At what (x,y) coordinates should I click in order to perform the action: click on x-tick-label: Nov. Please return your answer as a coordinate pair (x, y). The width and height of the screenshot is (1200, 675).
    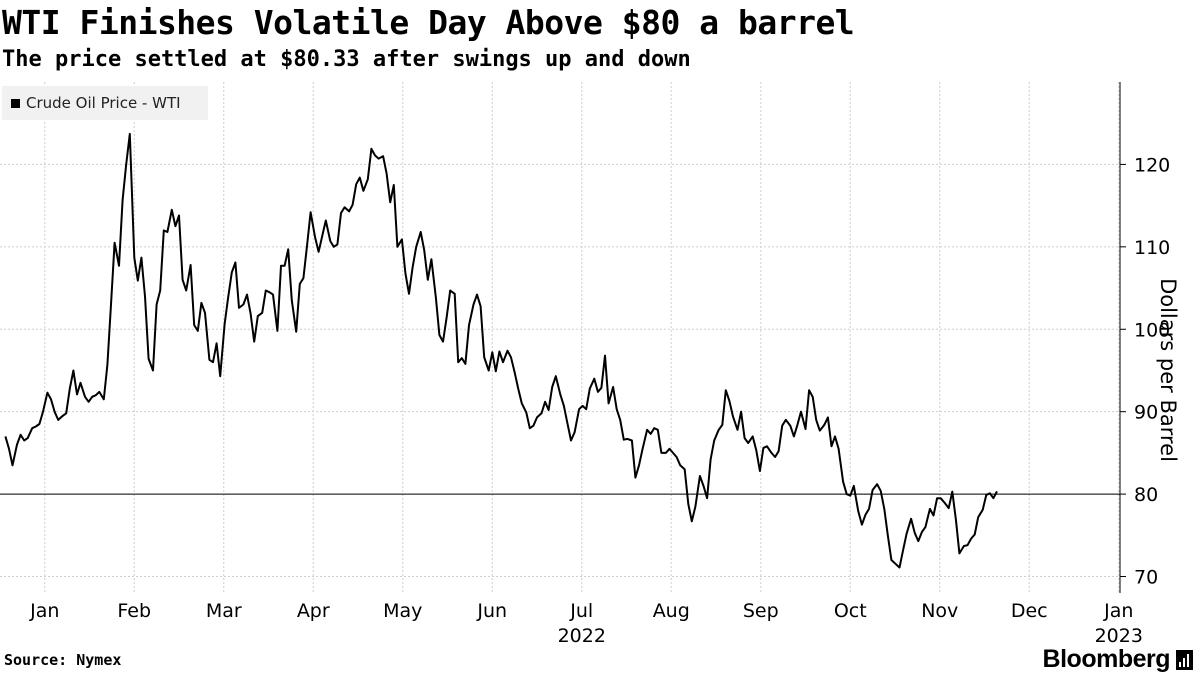
    Looking at the image, I should click on (939, 611).